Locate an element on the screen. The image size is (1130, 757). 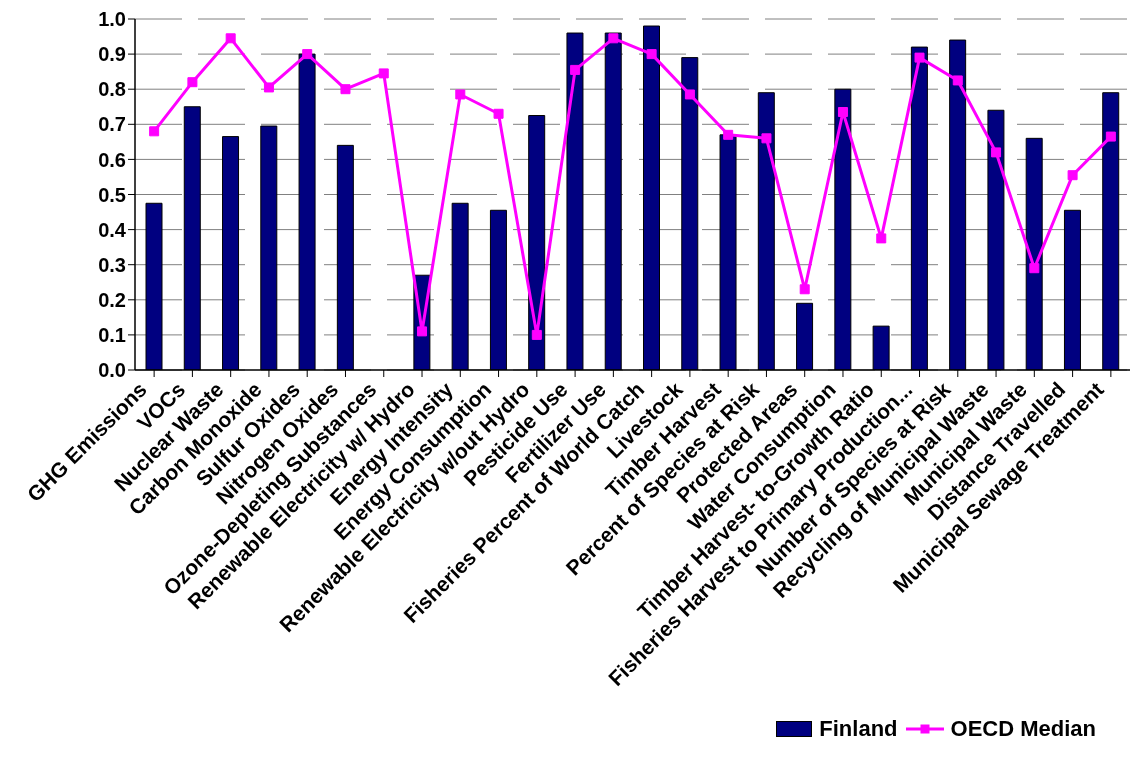
y-tick-label: 0.5 is located at coordinates (112, 194).